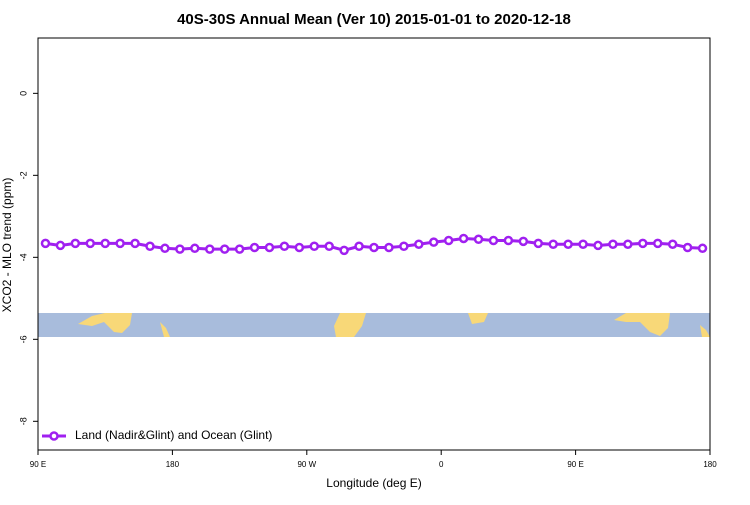 This screenshot has height=505, width=750. I want to click on y-tick-label: -2, so click(23, 175).